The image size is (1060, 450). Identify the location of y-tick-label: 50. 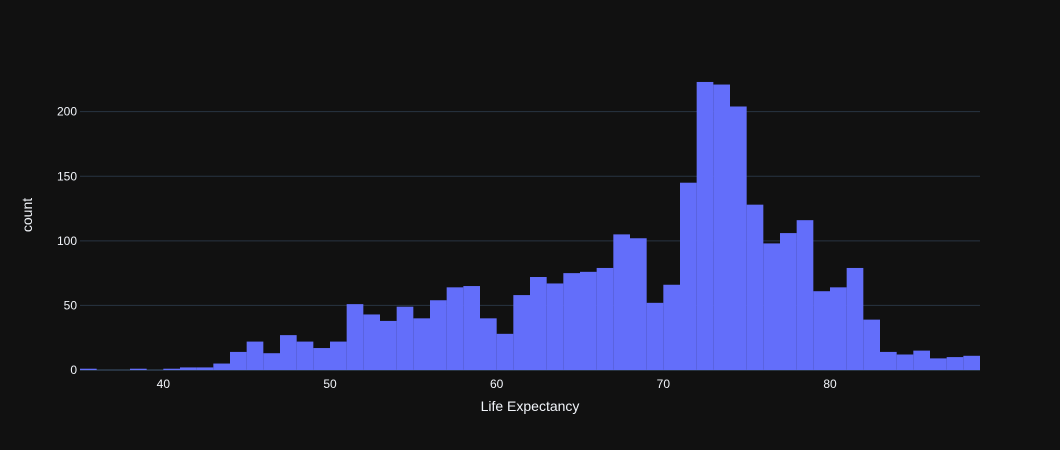
(71, 305).